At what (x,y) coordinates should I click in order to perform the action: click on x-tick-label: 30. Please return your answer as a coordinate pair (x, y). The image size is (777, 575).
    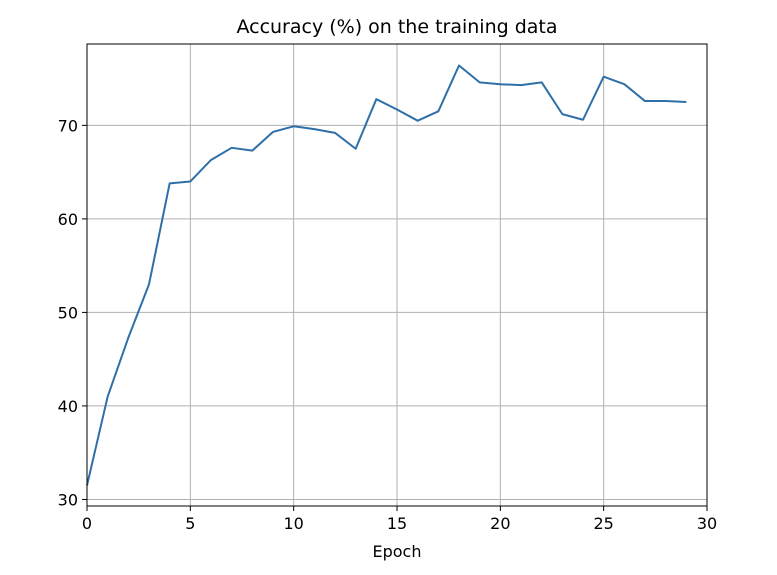
    Looking at the image, I should click on (707, 523).